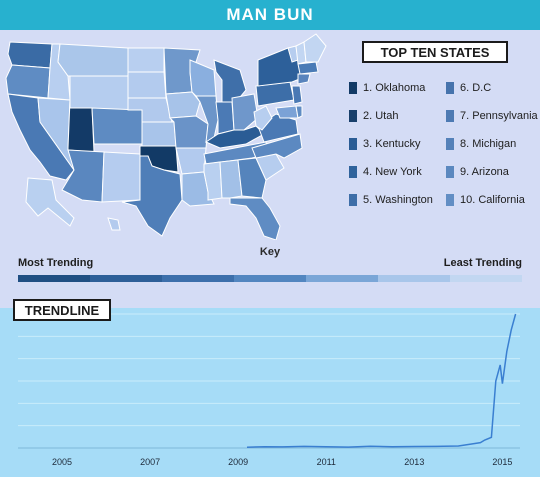 This screenshot has height=477, width=540. Describe the element at coordinates (159, 134) in the screenshot. I see `state-ks` at that location.